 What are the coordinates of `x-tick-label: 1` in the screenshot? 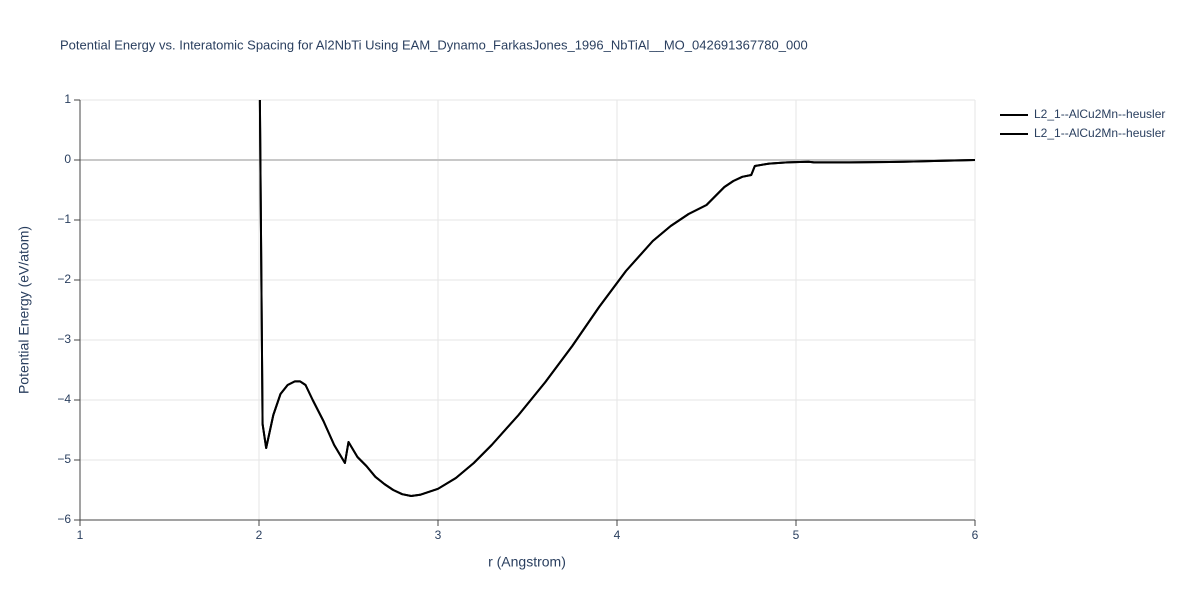 It's located at (80, 535).